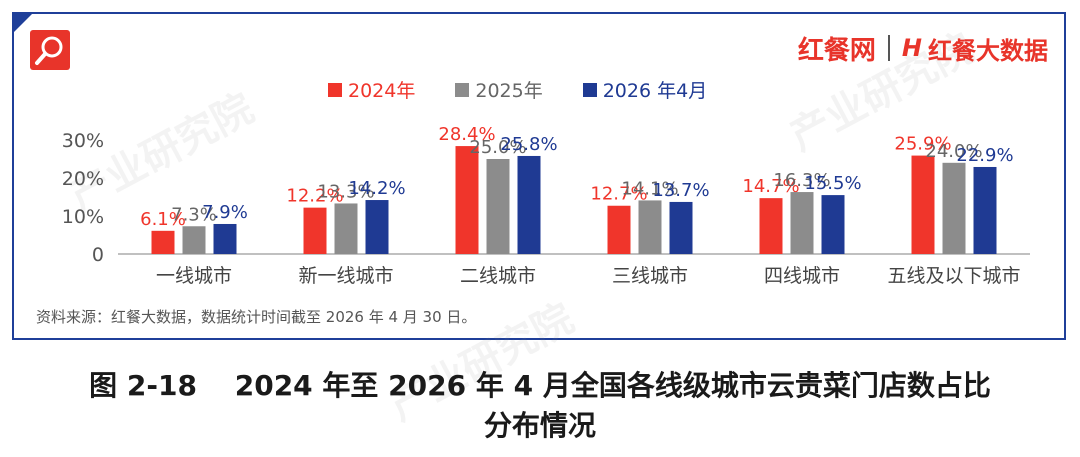 The image size is (1080, 457). What do you see at coordinates (836, 50) in the screenshot?
I see `brand-logo: 红餐网` at bounding box center [836, 50].